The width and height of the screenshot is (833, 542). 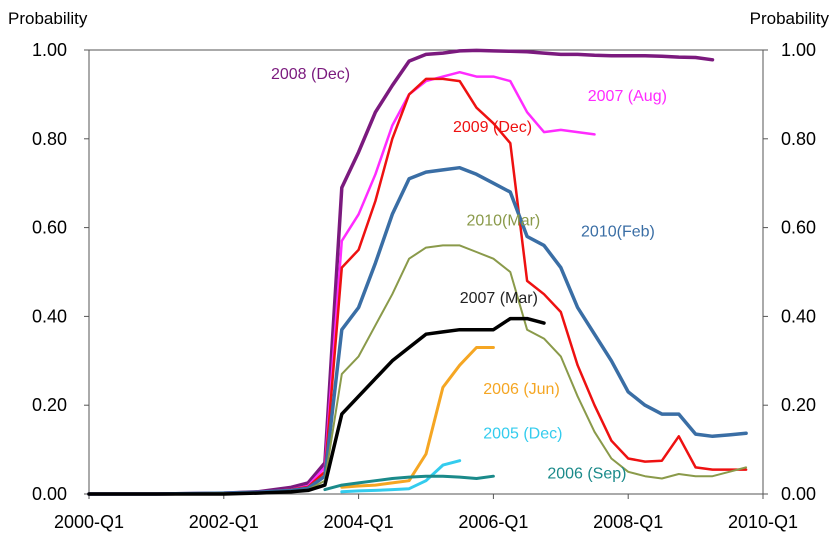 I want to click on x-tick-label: 2002-Q1, so click(x=224, y=522).